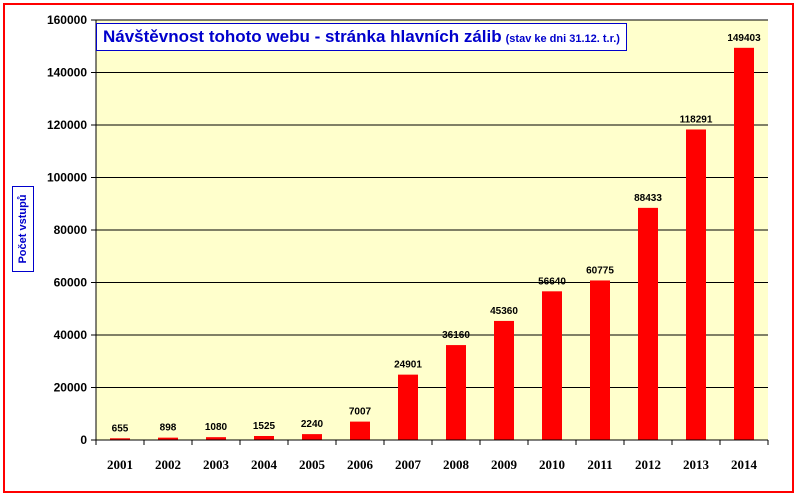 This screenshot has width=800, height=500. Describe the element at coordinates (504, 464) in the screenshot. I see `x-tick-label: 2009` at that location.